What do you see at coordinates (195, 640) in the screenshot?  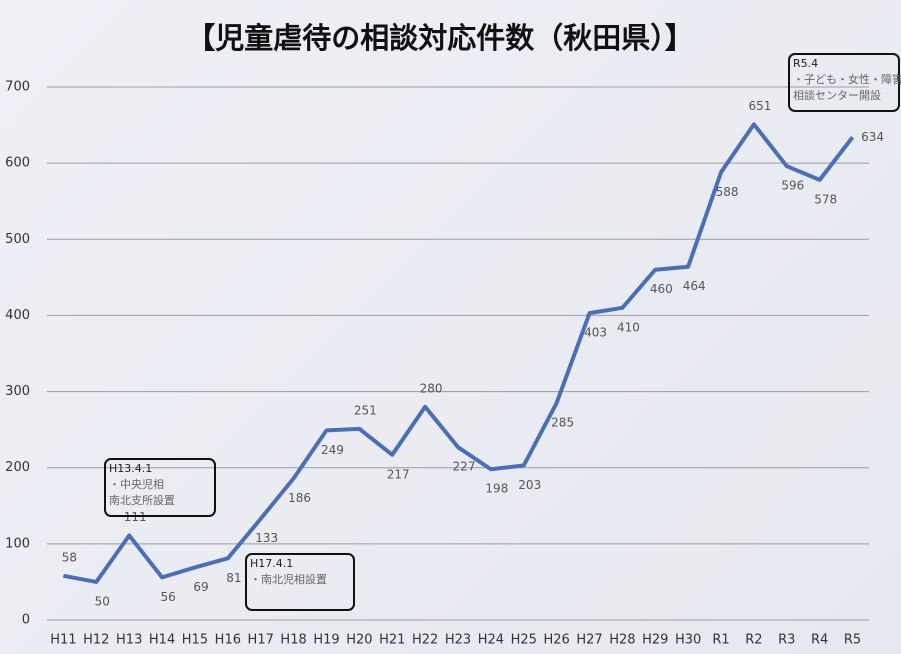 I see `x-tick-label: H15` at bounding box center [195, 640].